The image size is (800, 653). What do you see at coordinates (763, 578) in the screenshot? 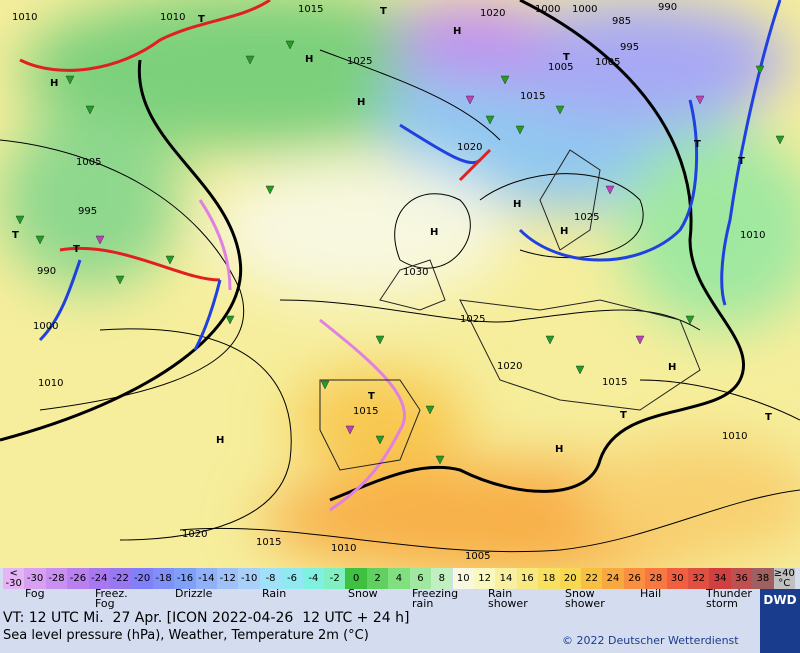
I see `colorbar-cell: 38` at bounding box center [763, 578].